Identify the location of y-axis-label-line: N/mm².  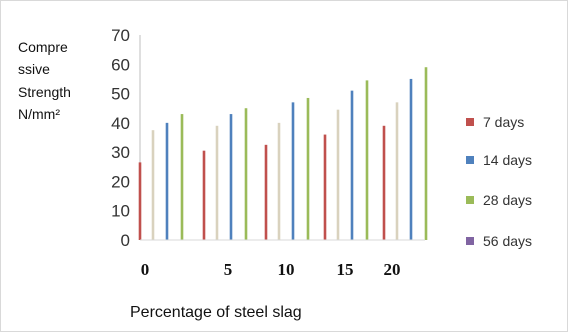
(39, 114).